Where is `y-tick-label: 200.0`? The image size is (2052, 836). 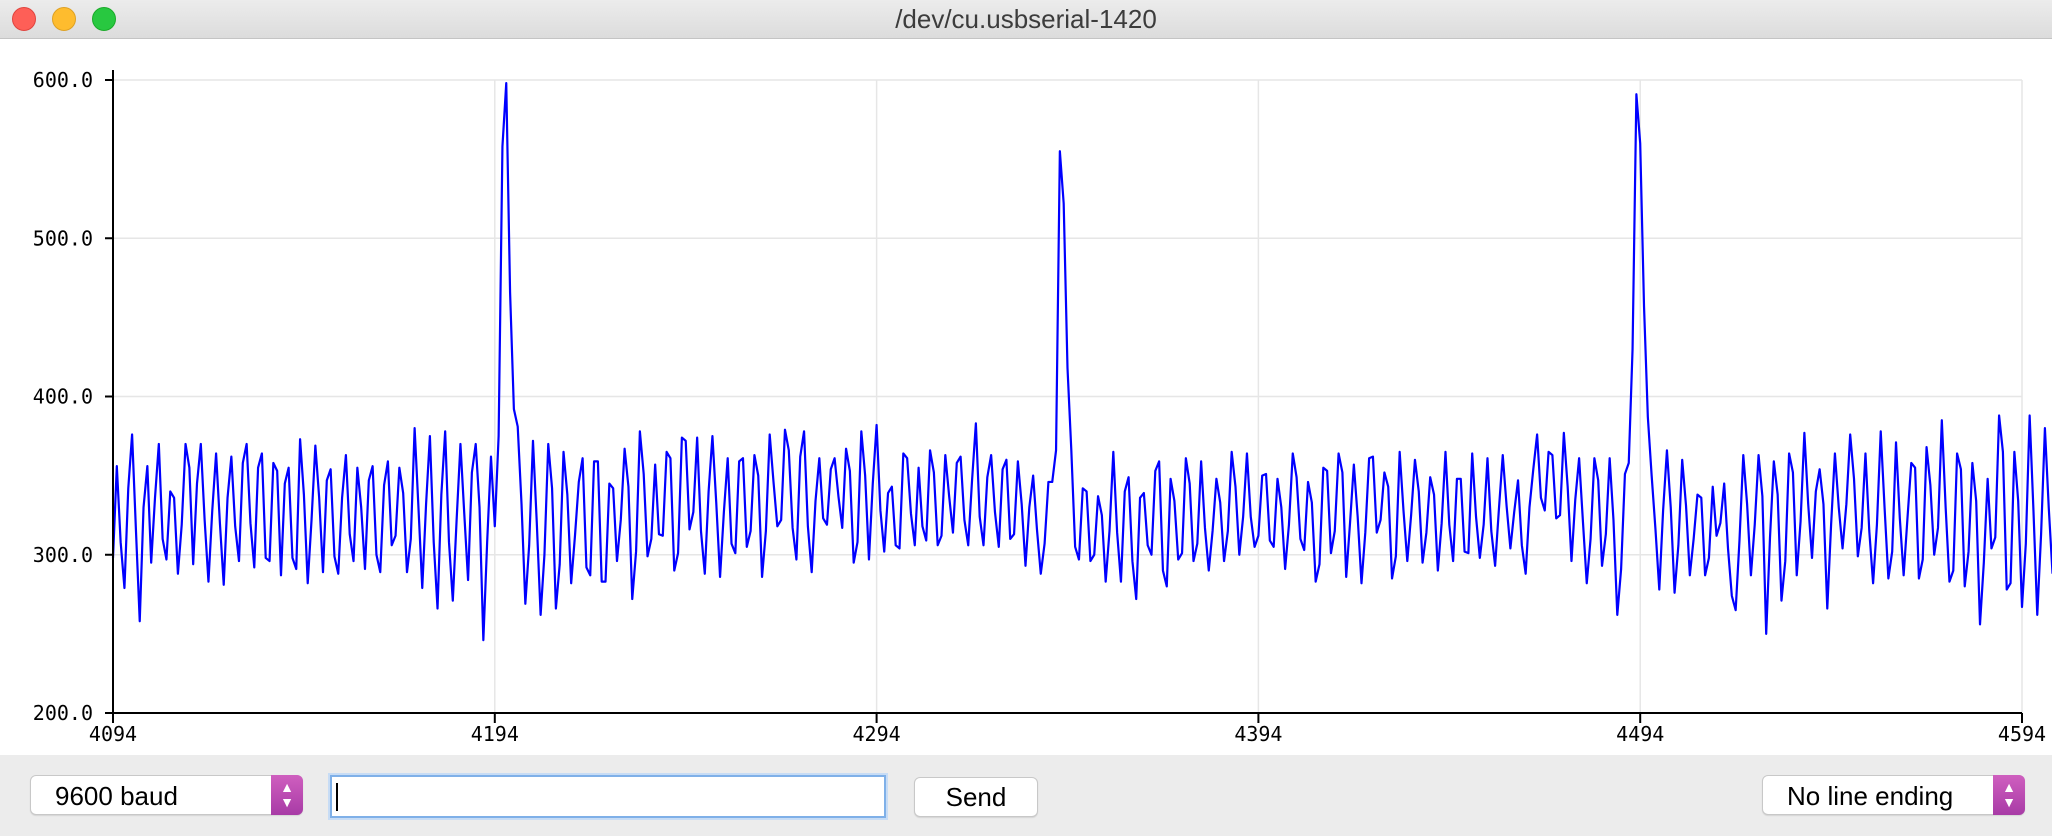
y-tick-label: 200.0 is located at coordinates (63, 713).